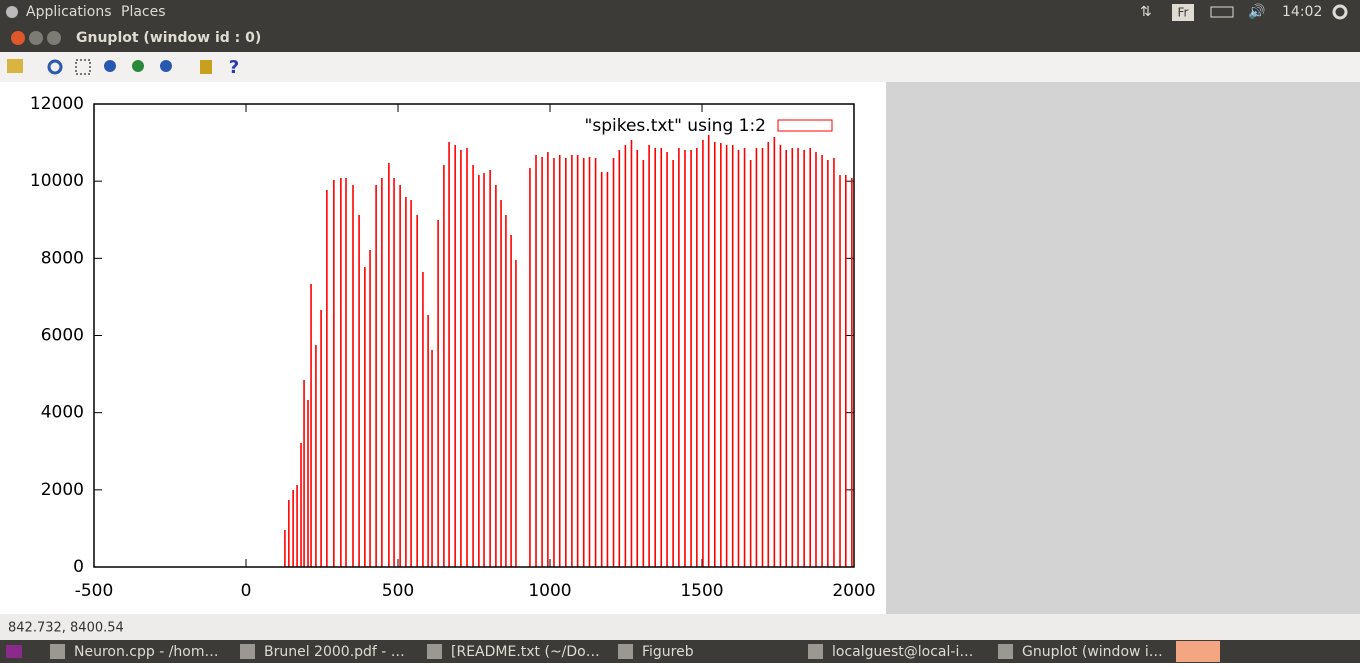 This screenshot has height=667, width=1360. I want to click on task-button: Figureb, so click(668, 652).